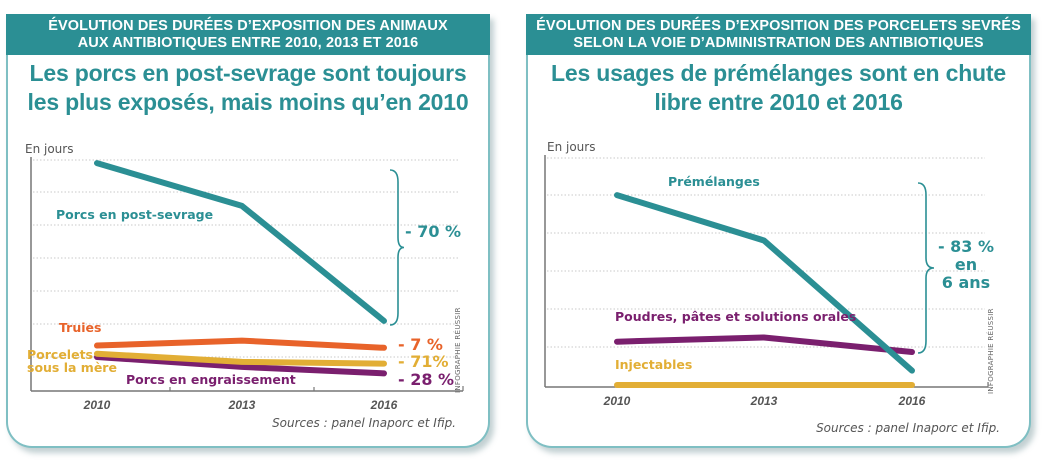 The image size is (1046, 464). I want to click on left-series-label: Porcs en engraissement, so click(211, 379).